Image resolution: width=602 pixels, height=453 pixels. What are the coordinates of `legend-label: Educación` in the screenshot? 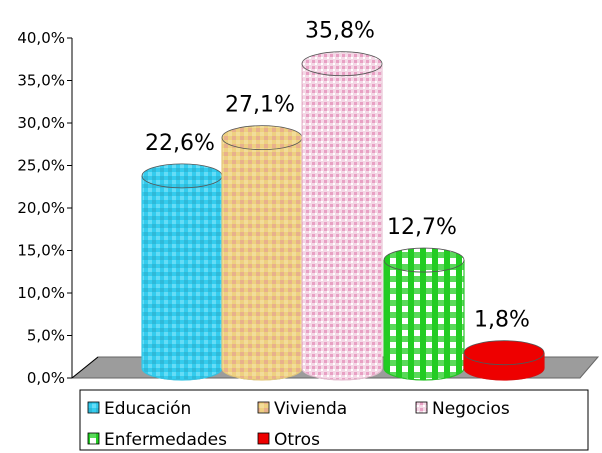 It's located at (147, 409).